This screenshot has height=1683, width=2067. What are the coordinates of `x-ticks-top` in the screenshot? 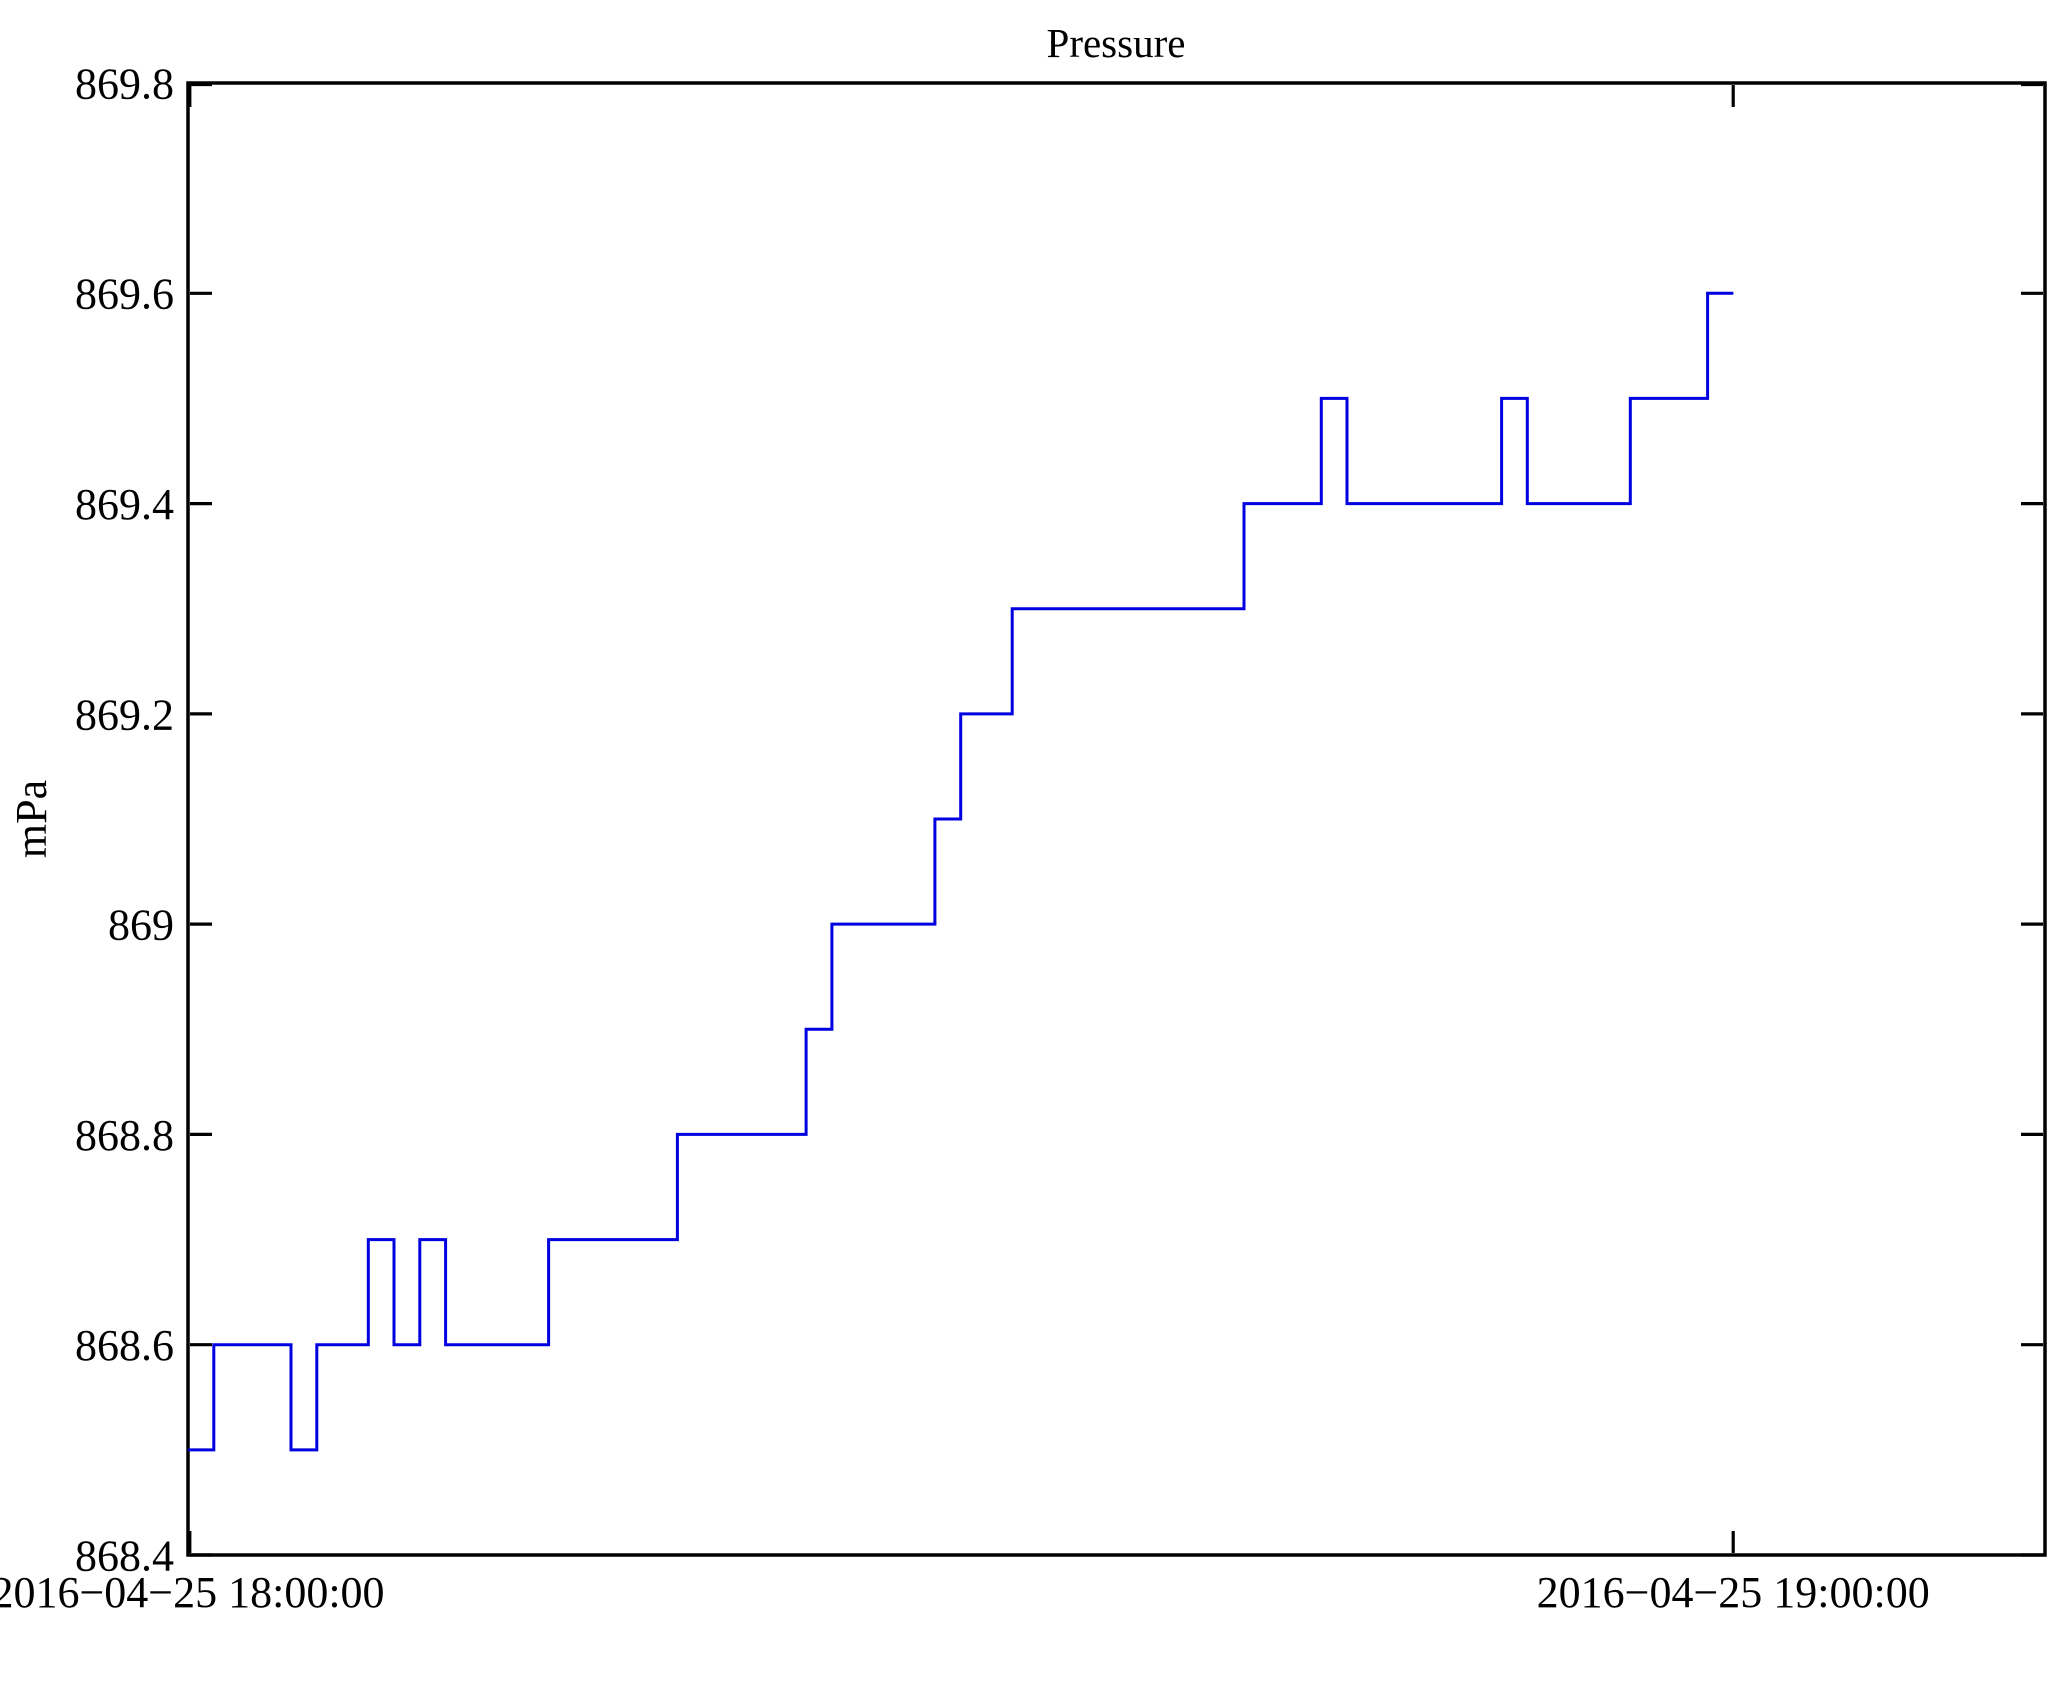 It's located at (961, 96).